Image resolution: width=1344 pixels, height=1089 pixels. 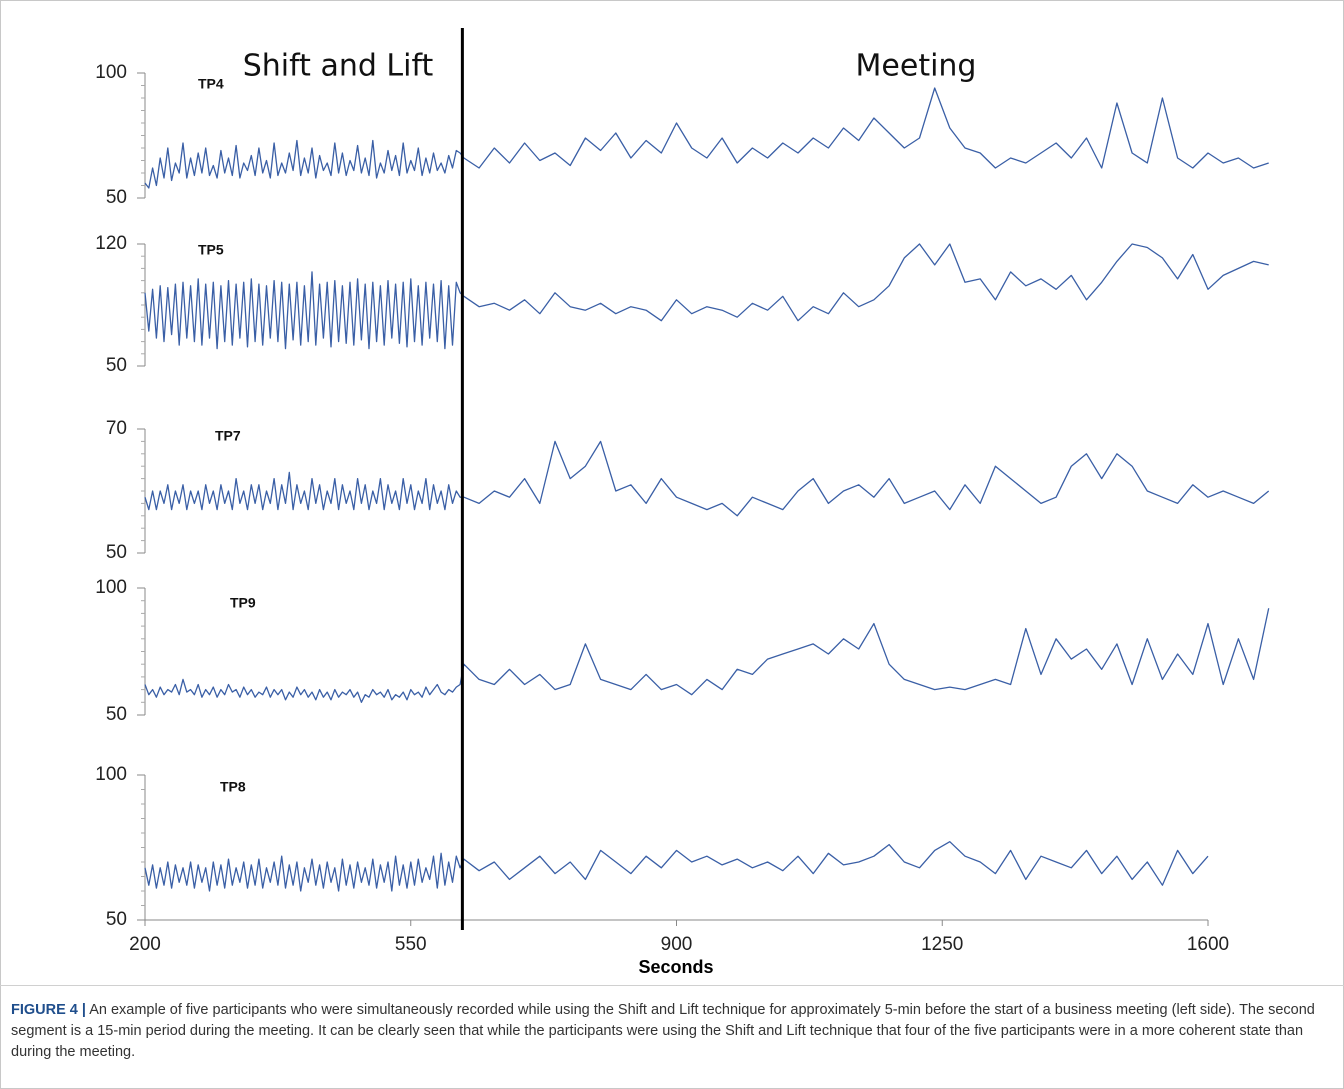 I want to click on x-tick-label: 1600, so click(x=1208, y=944).